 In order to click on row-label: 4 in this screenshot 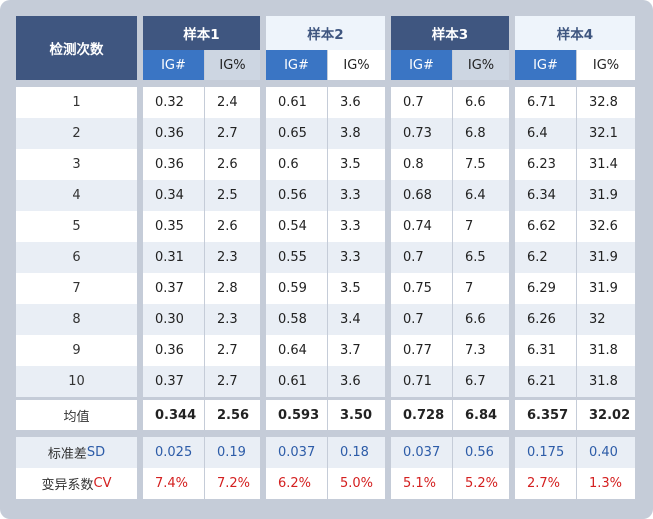, I will do `click(76, 195)`.